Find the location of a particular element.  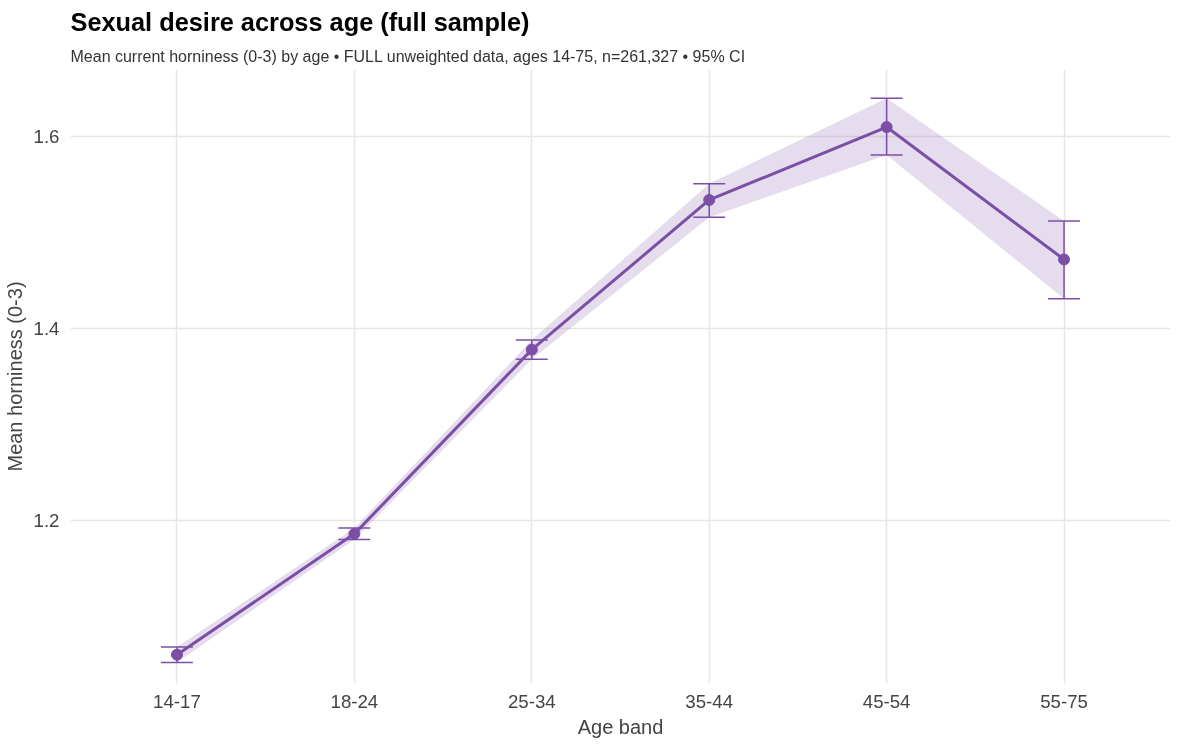

chart-title: Sexual desire across age (full sample) is located at coordinates (300, 21).